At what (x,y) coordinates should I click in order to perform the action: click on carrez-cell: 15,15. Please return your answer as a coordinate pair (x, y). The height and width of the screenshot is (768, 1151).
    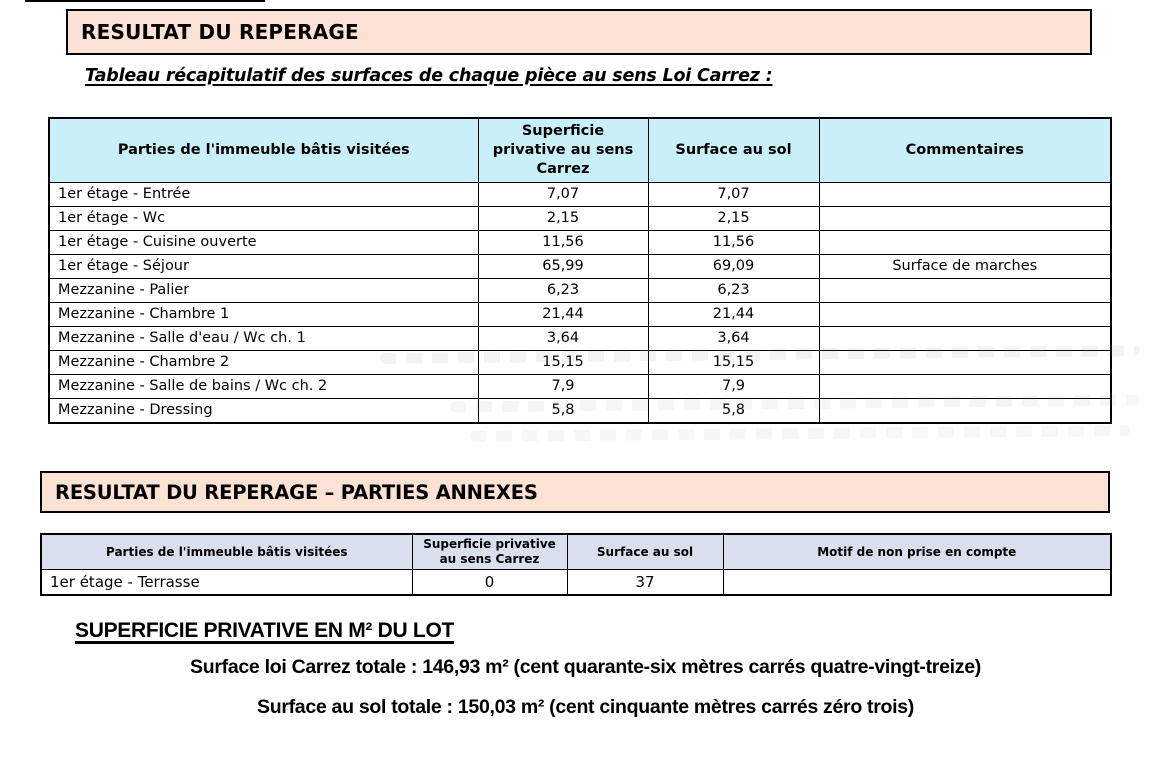
    Looking at the image, I should click on (563, 362).